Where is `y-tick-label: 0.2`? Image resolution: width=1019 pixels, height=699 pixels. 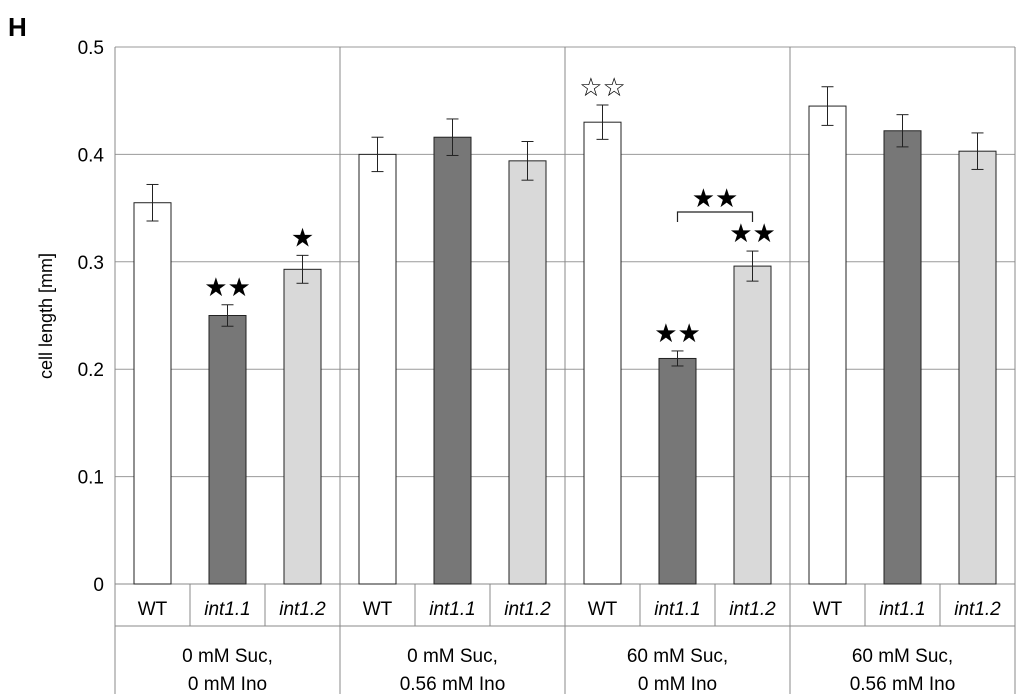
y-tick-label: 0.2 is located at coordinates (91, 370).